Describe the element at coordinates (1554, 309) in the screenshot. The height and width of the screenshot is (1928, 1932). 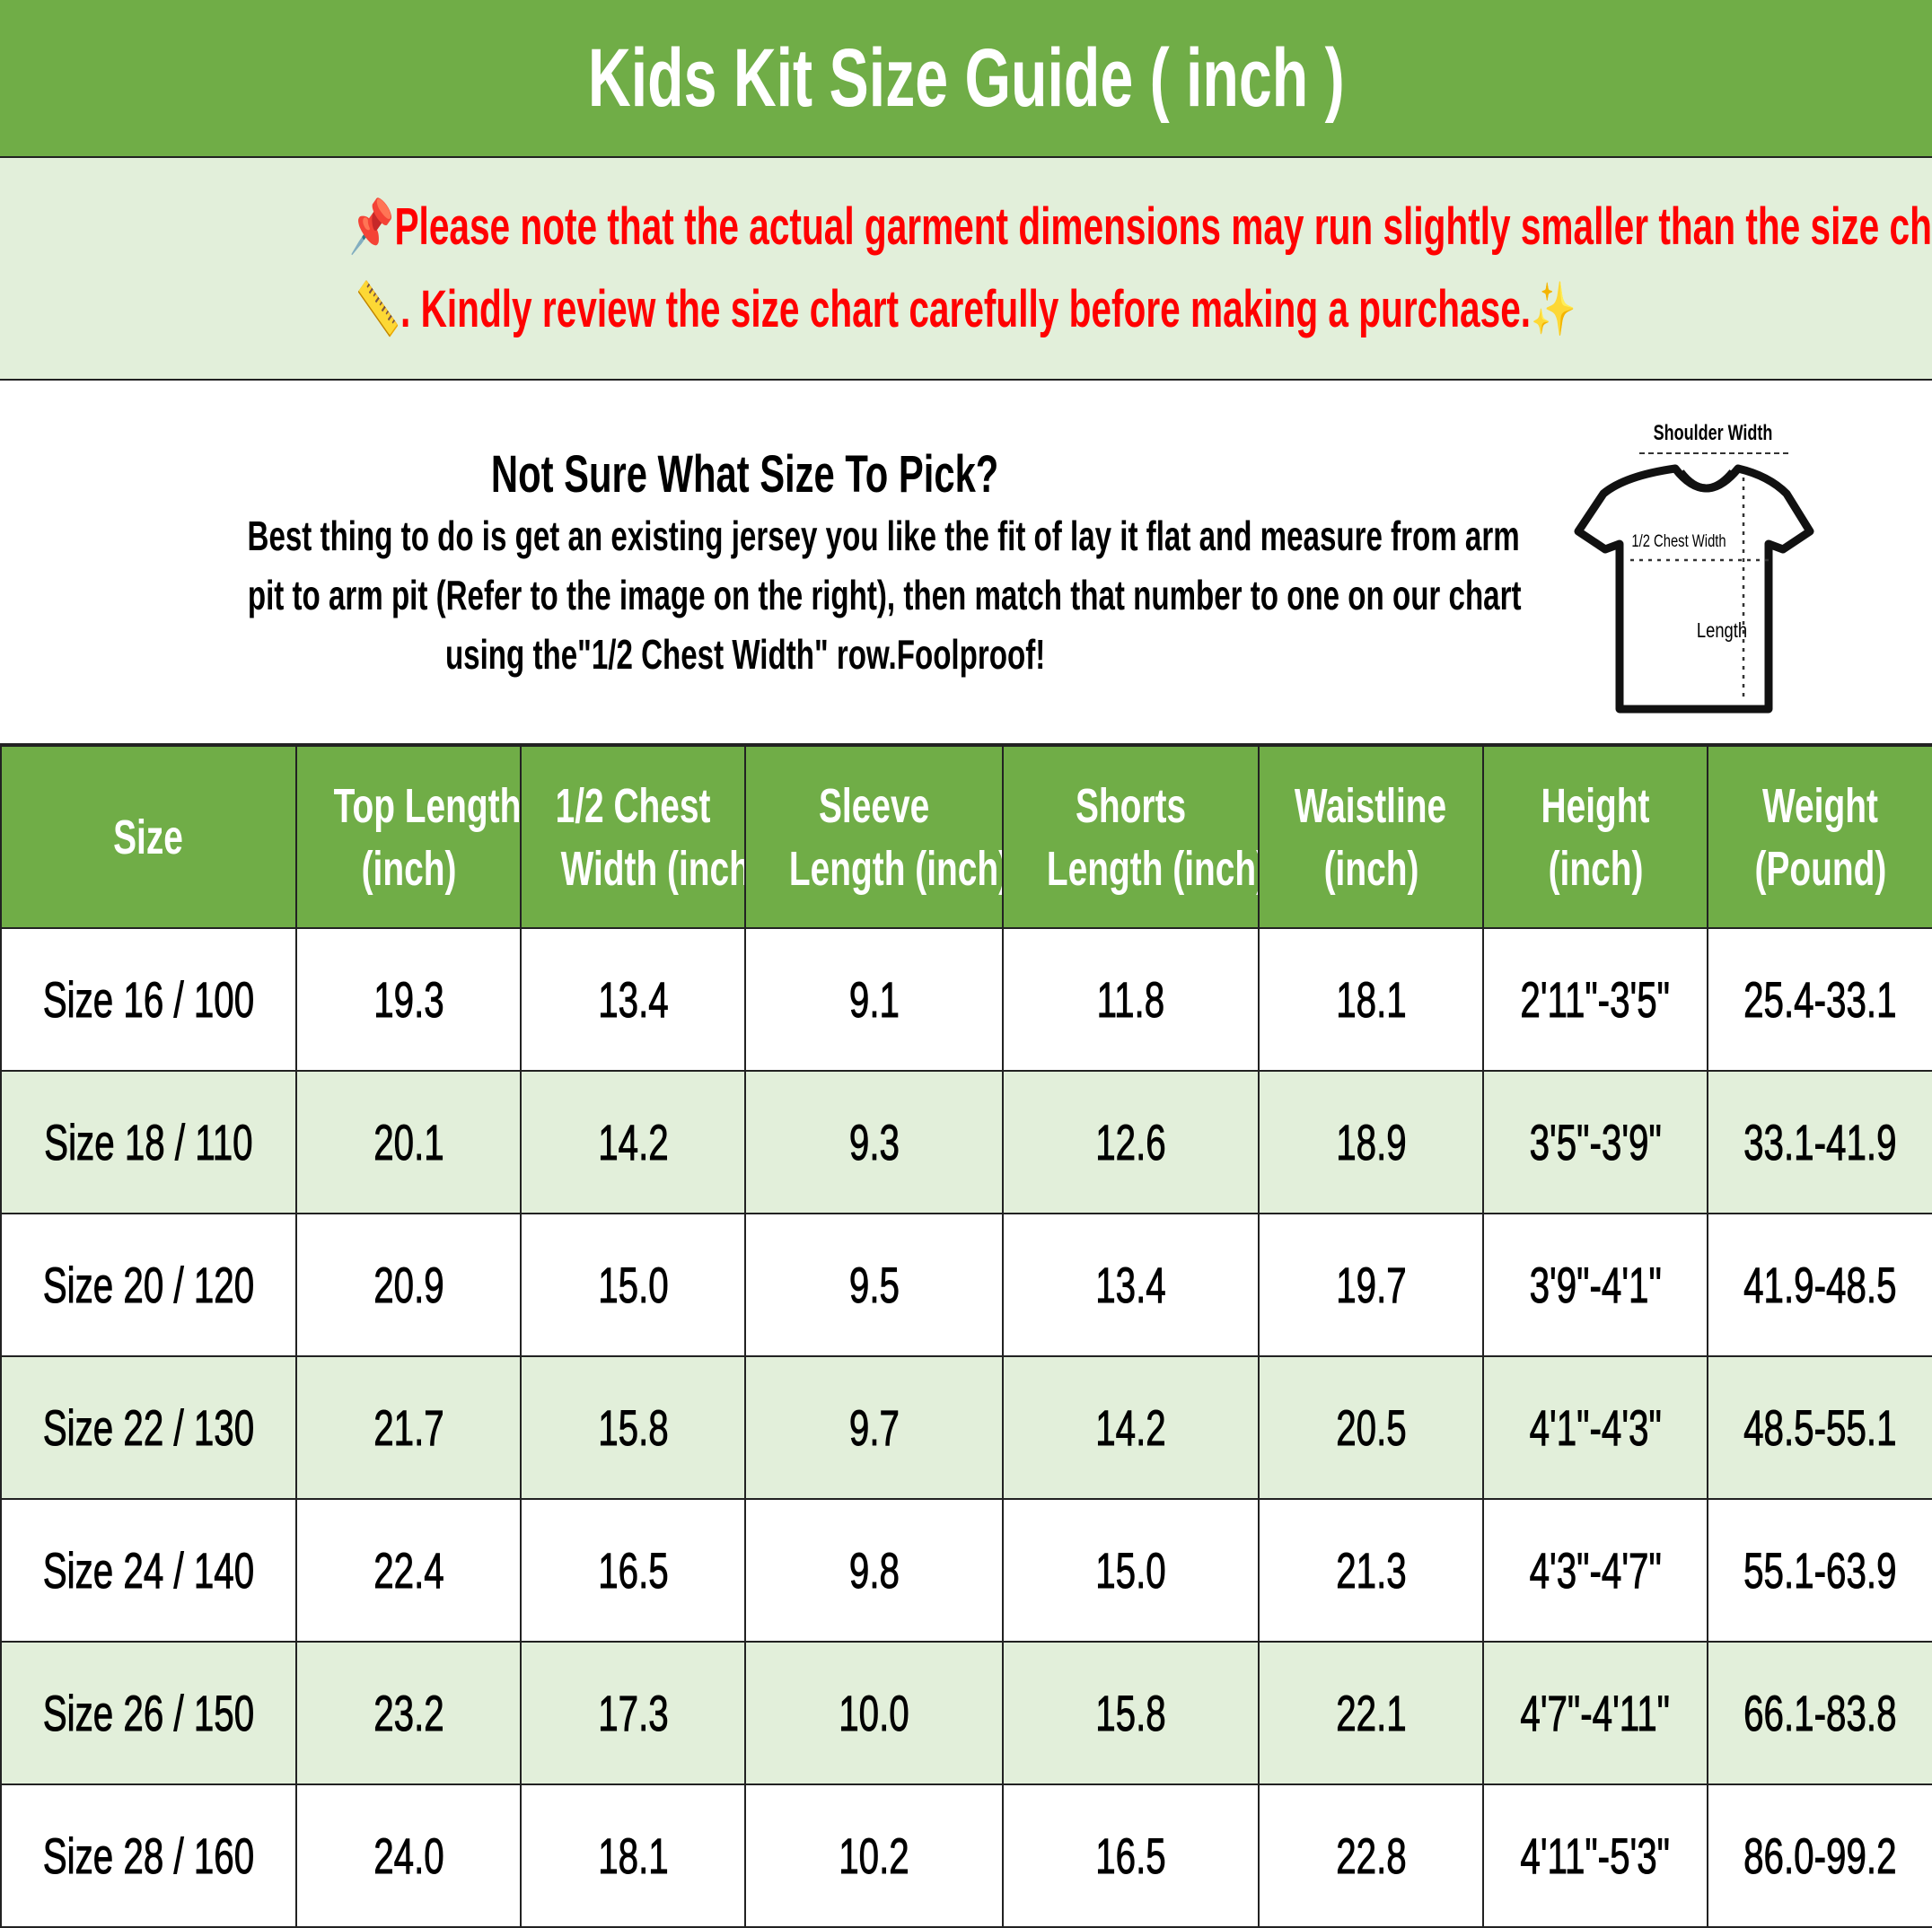
I see `sparkles-icon: ✨` at that location.